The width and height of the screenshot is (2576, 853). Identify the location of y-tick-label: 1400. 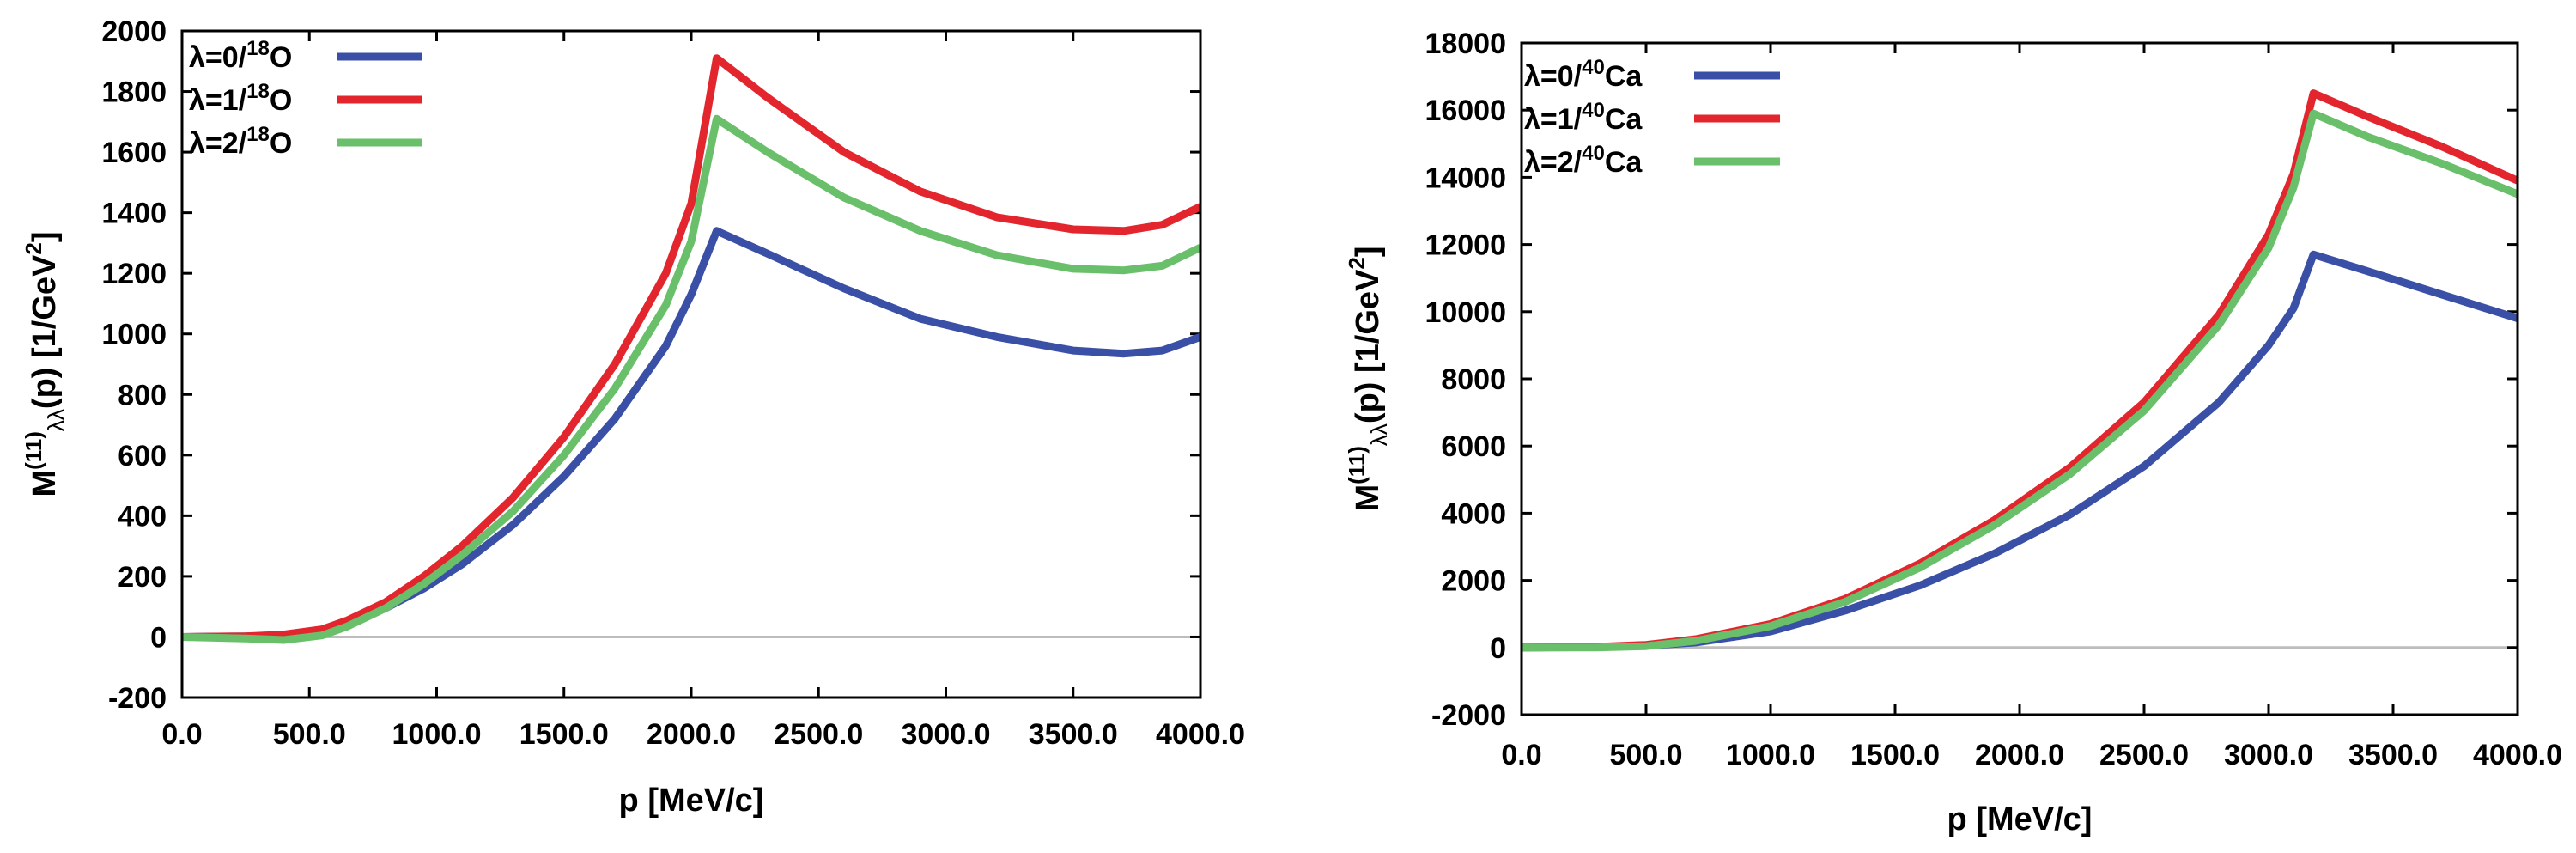
(134, 214).